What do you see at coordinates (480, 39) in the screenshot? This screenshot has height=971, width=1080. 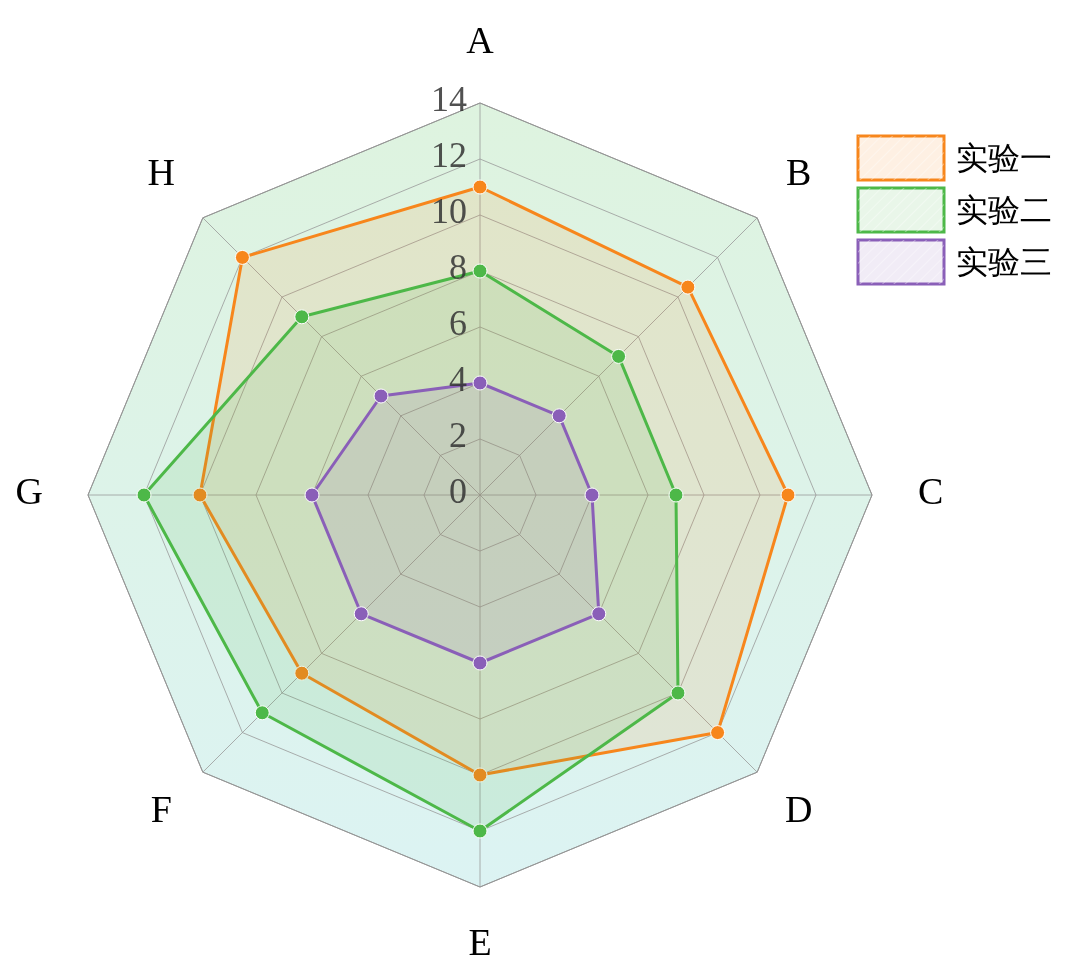 I see `spoke-label: A` at bounding box center [480, 39].